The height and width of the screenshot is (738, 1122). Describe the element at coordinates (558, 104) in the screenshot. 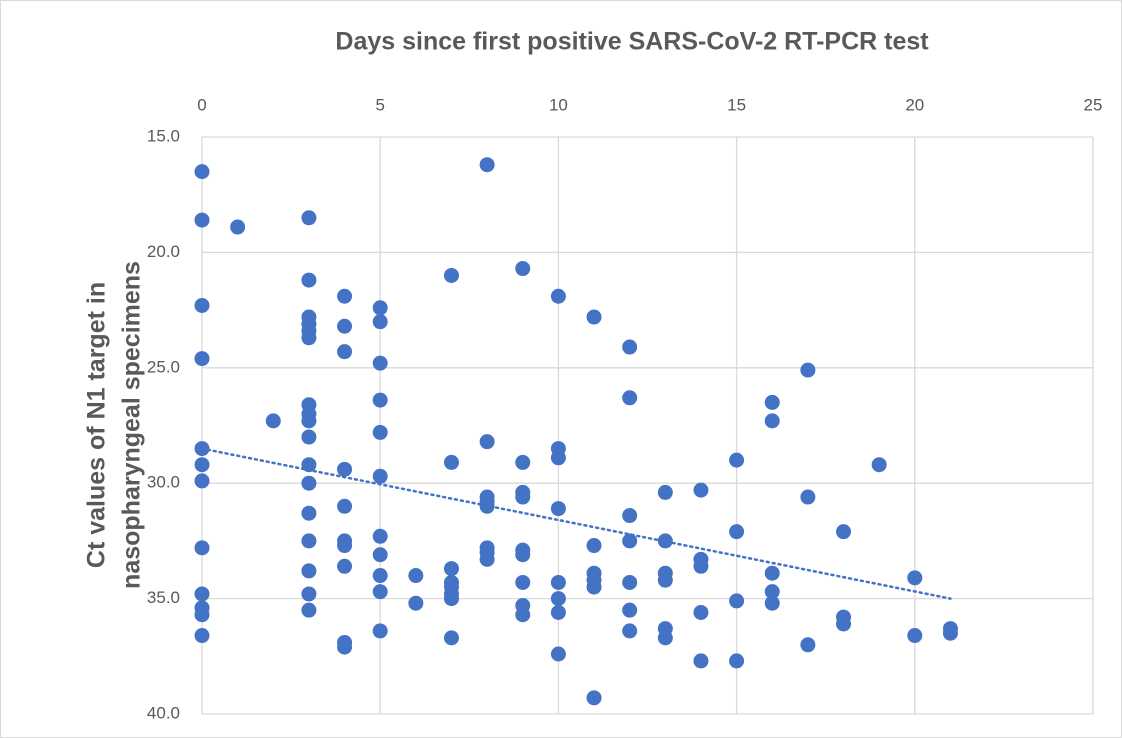

I see `x-tick-label: 10` at that location.